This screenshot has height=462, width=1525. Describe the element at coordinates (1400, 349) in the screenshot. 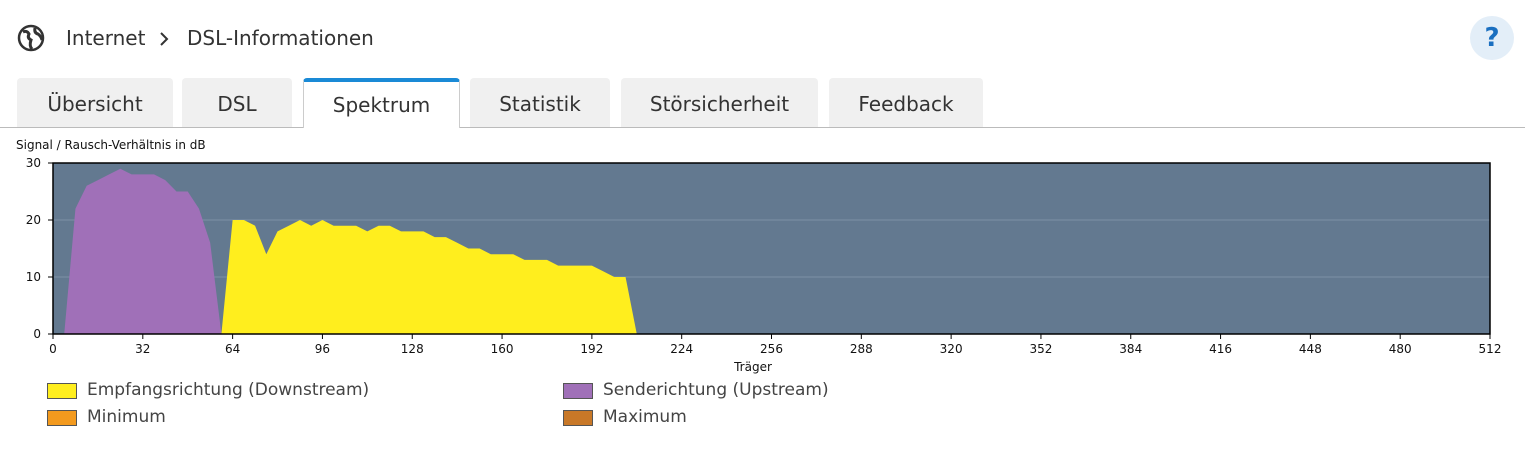

I see `x-tick-label: 480` at that location.